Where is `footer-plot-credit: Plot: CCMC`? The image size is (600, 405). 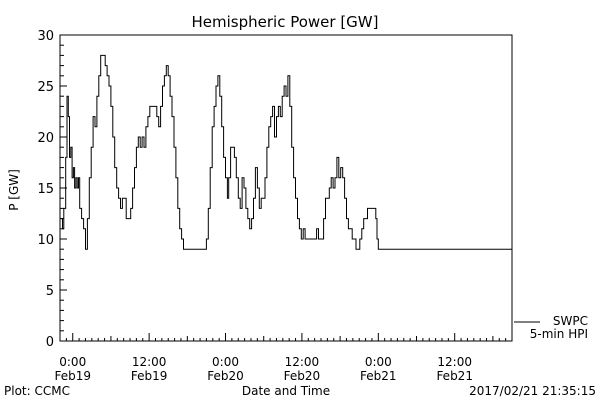
footer-plot-credit: Plot: CCMC is located at coordinates (37, 391).